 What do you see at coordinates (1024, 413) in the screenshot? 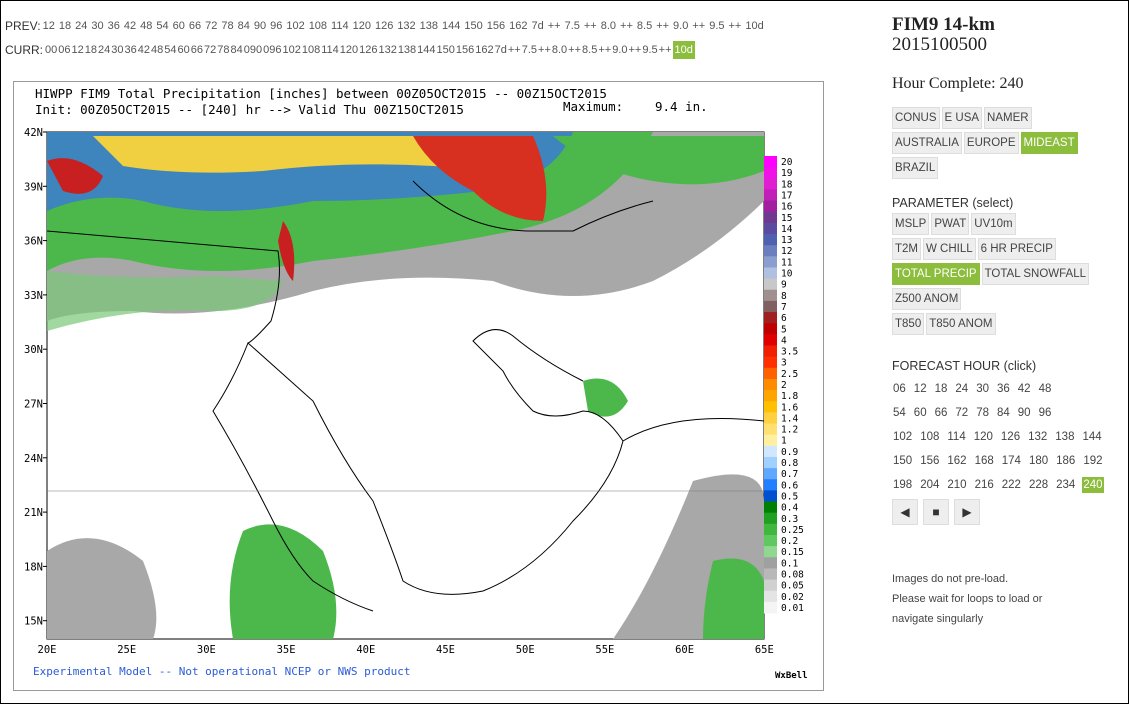
I see `hour-button: 90` at bounding box center [1024, 413].